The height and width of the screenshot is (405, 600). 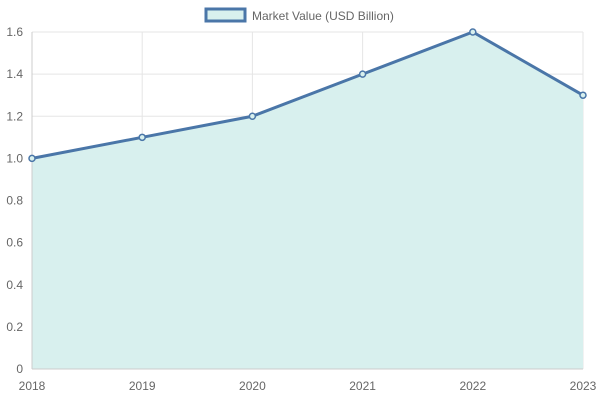 I want to click on x-tick-label: 2018, so click(x=32, y=386).